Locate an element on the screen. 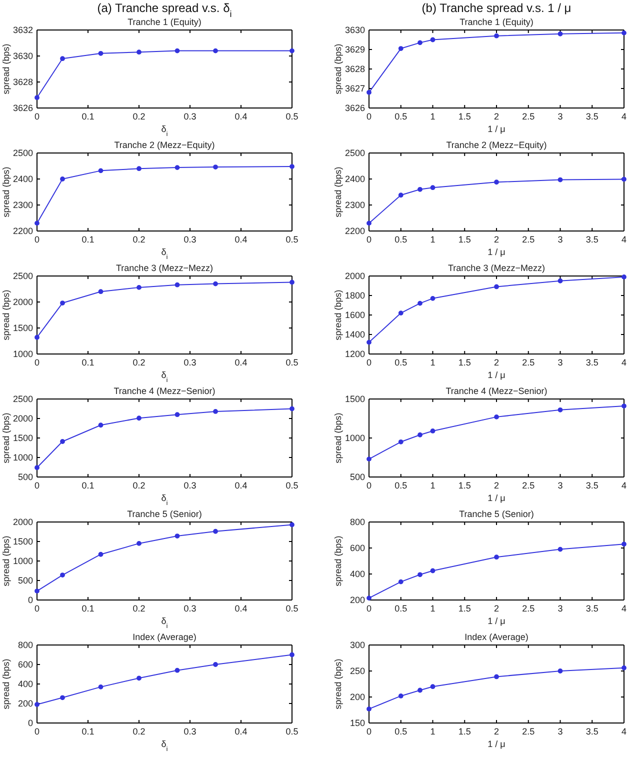 The height and width of the screenshot is (761, 637). y-tick-label: 400 is located at coordinates (25, 683).